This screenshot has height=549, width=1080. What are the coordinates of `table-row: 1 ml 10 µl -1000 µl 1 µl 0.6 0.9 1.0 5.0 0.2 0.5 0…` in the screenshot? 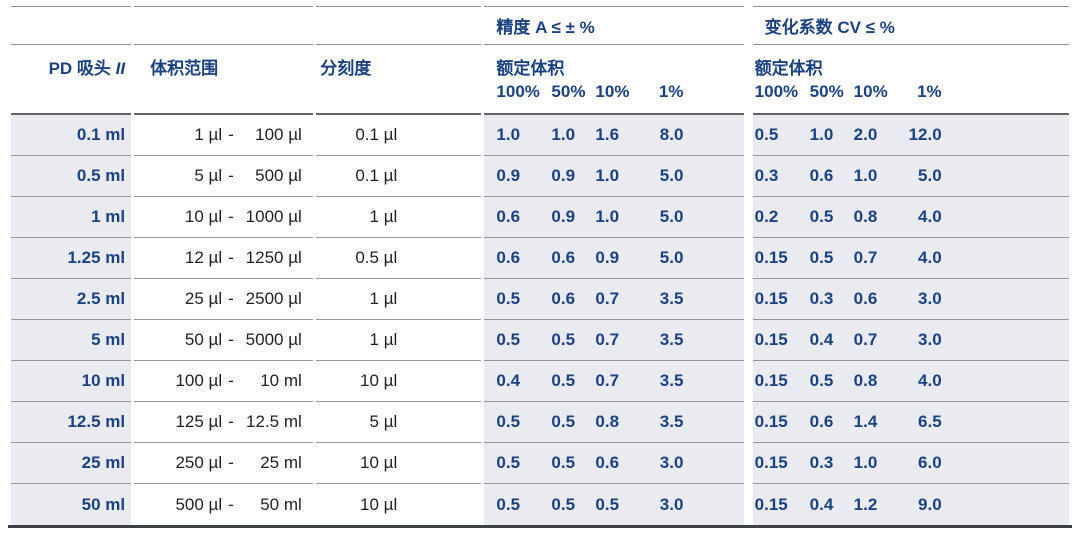 It's located at (540, 217).